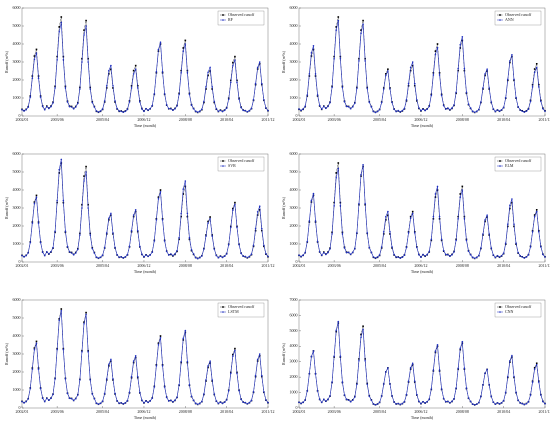 Image resolution: width=550 pixels, height=437 pixels. Describe the element at coordinates (294, 25) in the screenshot. I see `y-tick-label: 5000` at that location.